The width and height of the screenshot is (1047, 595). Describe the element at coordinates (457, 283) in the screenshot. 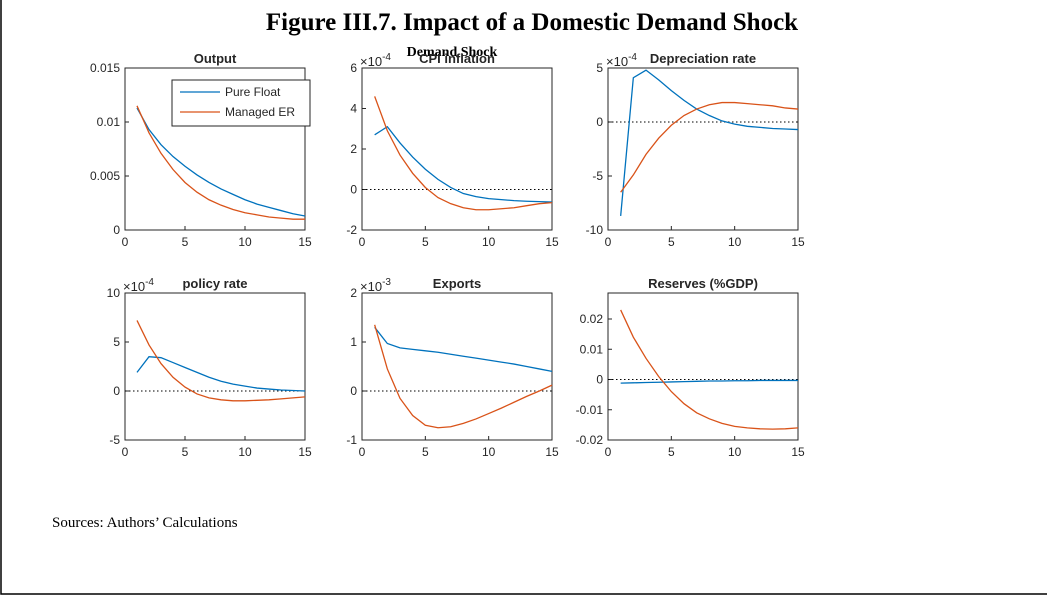

I see `panel-title: Exports` at that location.